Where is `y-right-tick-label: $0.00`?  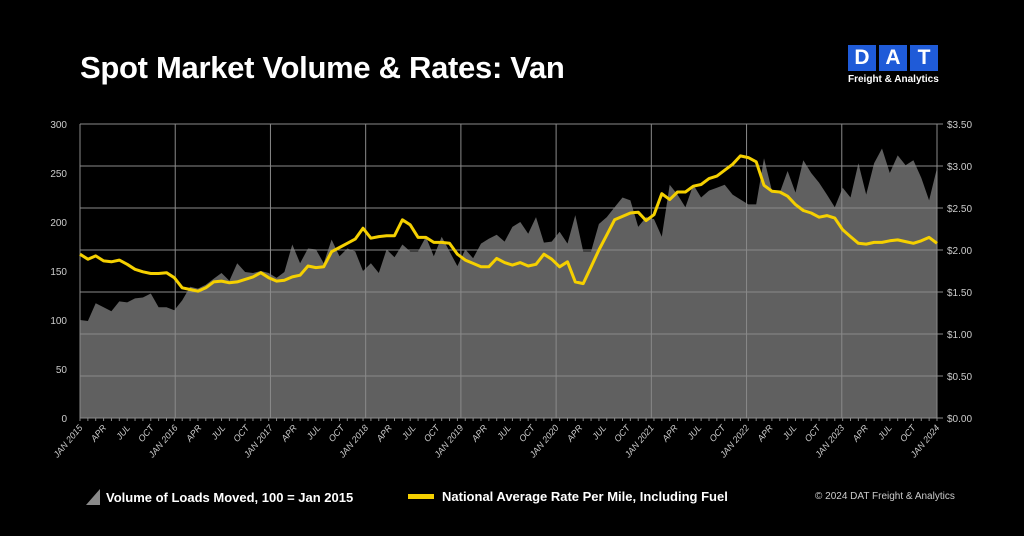 y-right-tick-label: $0.00 is located at coordinates (959, 419).